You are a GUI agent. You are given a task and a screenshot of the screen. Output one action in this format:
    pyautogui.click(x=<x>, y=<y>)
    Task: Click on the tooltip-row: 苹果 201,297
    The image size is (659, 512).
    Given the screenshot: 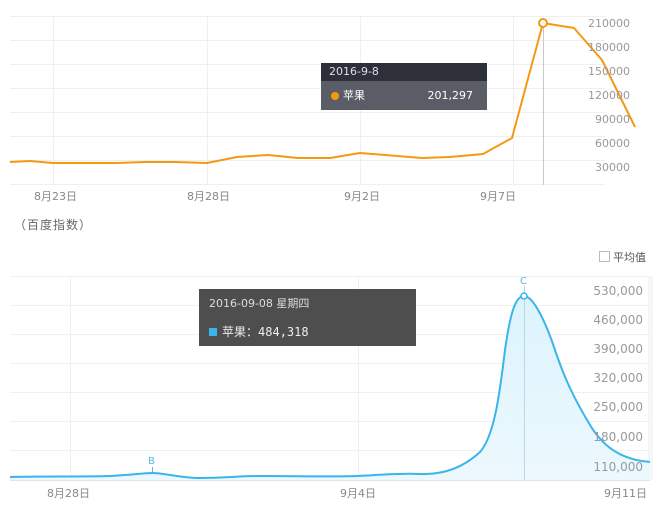 What is the action you would take?
    pyautogui.click(x=404, y=95)
    